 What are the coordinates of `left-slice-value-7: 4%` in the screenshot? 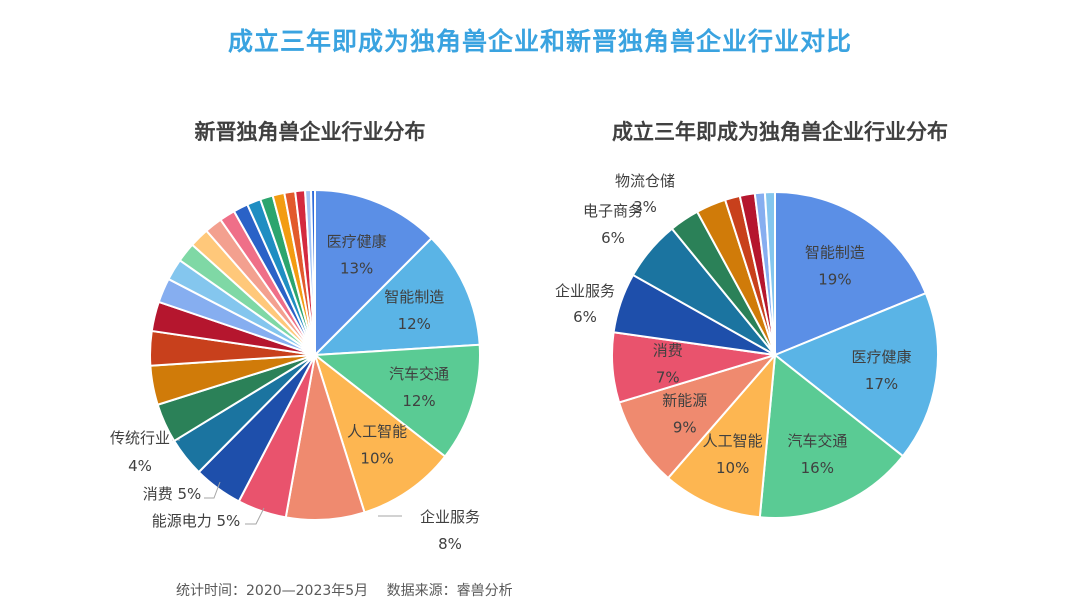 It's located at (140, 466).